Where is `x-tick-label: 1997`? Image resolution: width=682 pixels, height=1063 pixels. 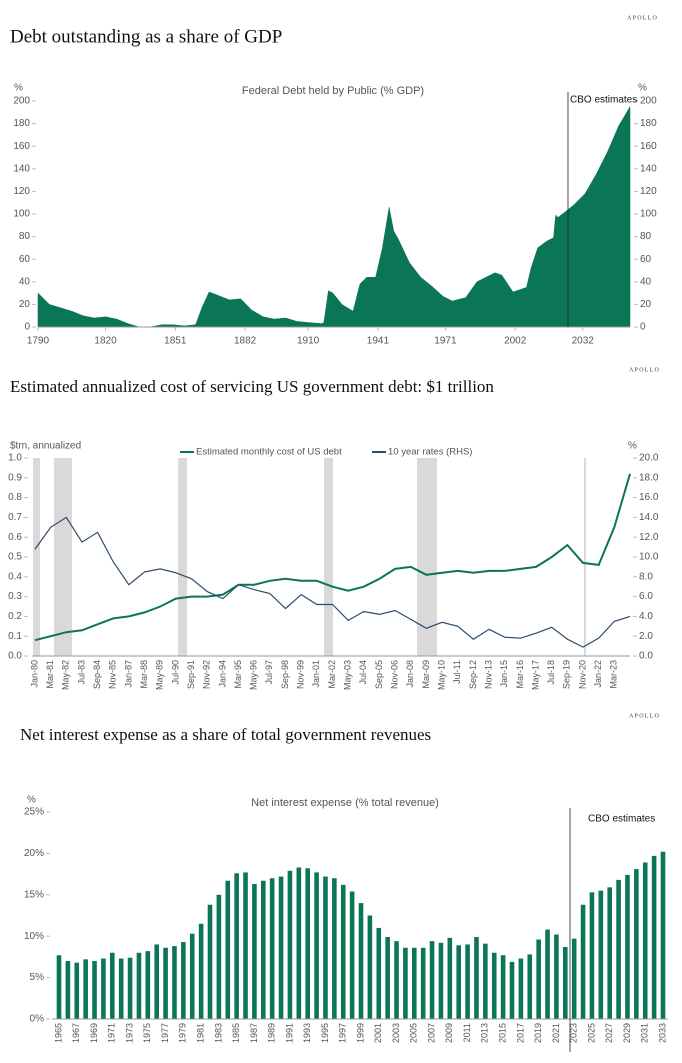
x-tick-label: 1997 is located at coordinates (343, 1033).